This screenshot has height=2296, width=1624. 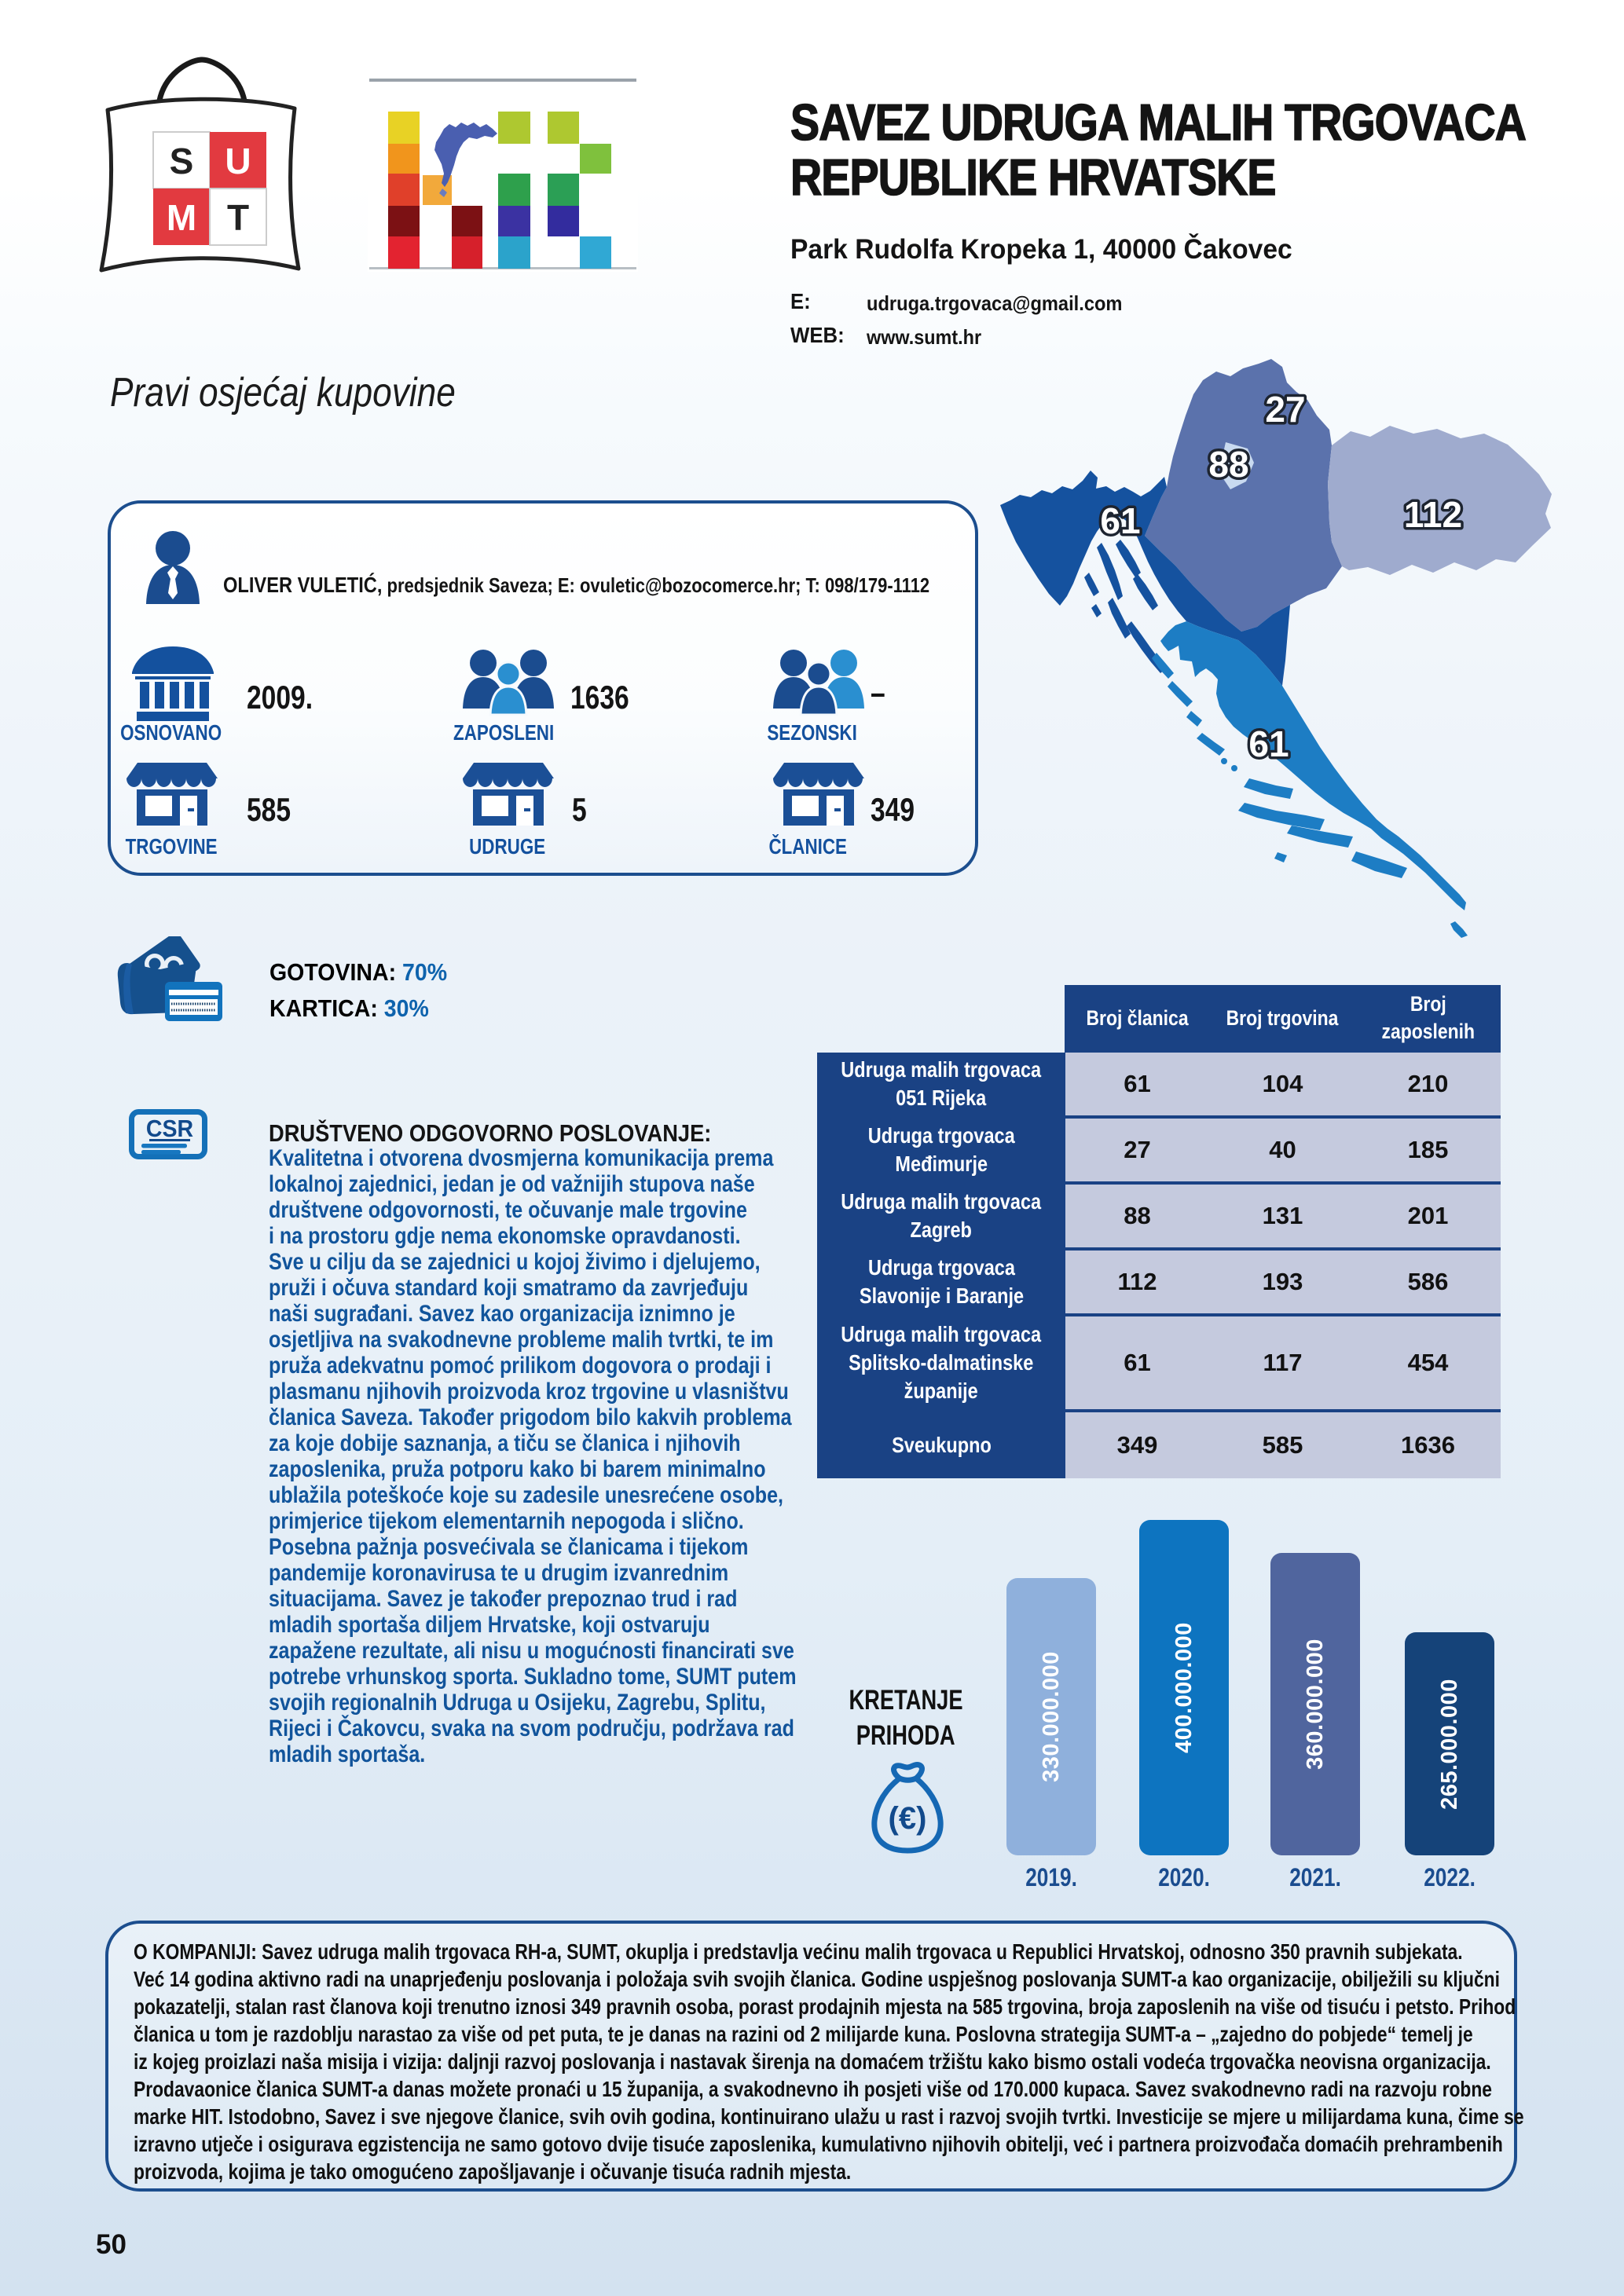 What do you see at coordinates (1228, 464) in the screenshot?
I see `svg-text: 88` at bounding box center [1228, 464].